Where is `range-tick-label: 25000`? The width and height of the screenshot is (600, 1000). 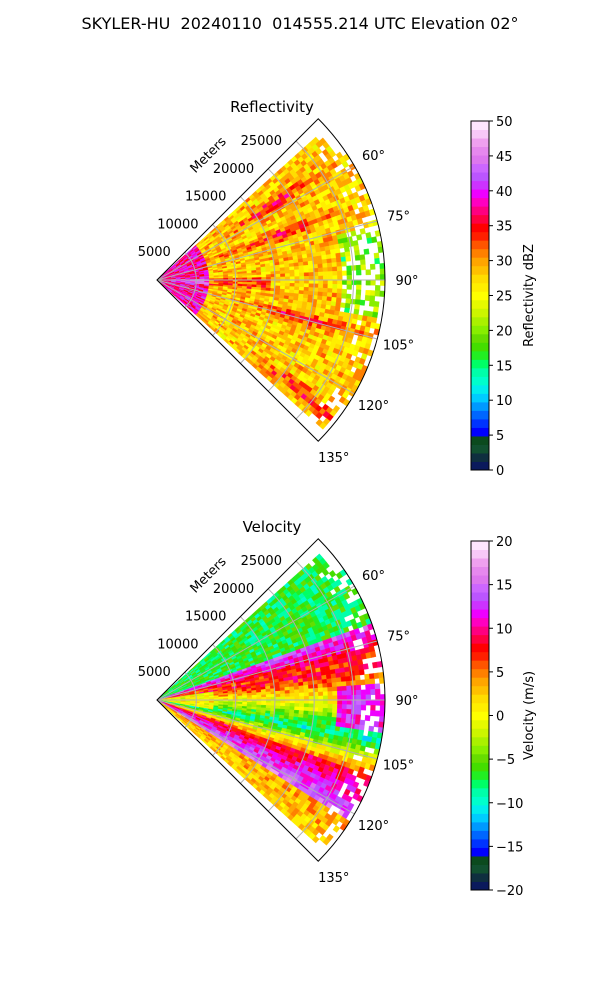
range-tick-label: 25000 is located at coordinates (261, 141).